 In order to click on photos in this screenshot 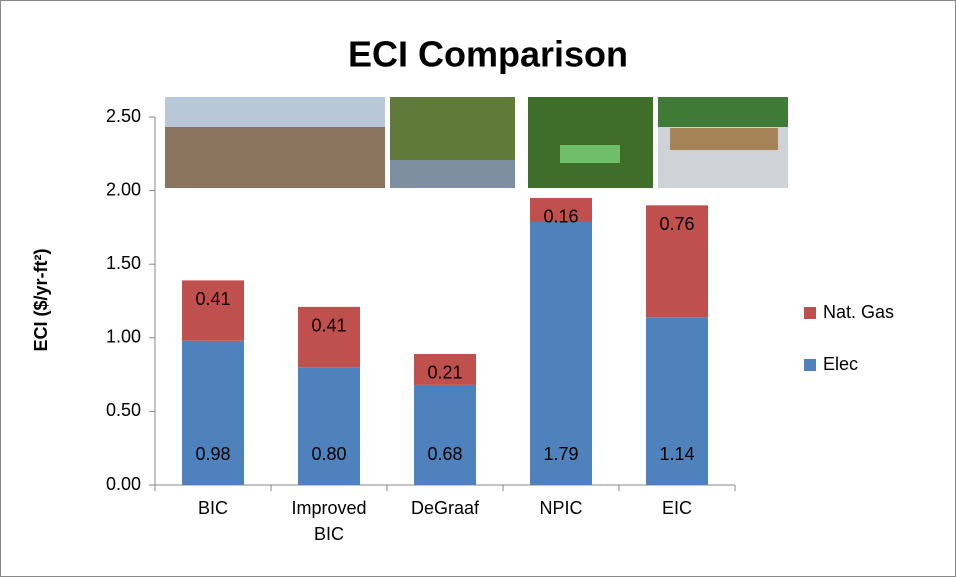, I will do `click(476, 142)`.